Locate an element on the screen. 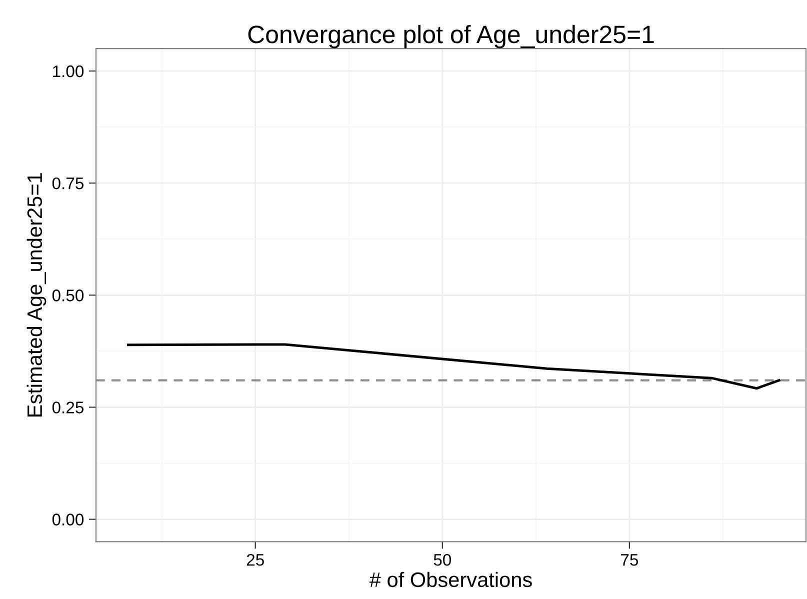 The height and width of the screenshot is (599, 807). x-tick-label: 50 is located at coordinates (443, 560).